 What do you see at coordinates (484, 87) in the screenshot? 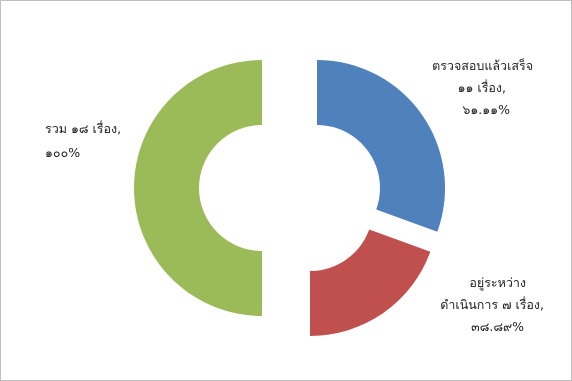
I see `label-completed: ตรวจสอบแล้วเสร็จ ๑๑ เรื่อง, ๖๑.๑๑%` at bounding box center [484, 87].